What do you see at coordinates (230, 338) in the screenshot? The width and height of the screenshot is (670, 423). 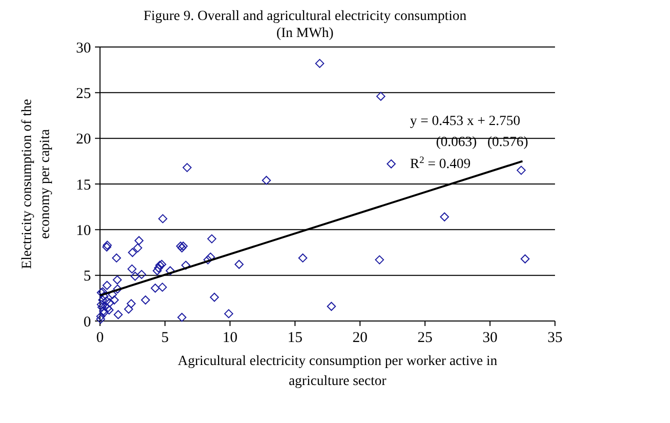 I see `x-tick-label: 10` at bounding box center [230, 338].